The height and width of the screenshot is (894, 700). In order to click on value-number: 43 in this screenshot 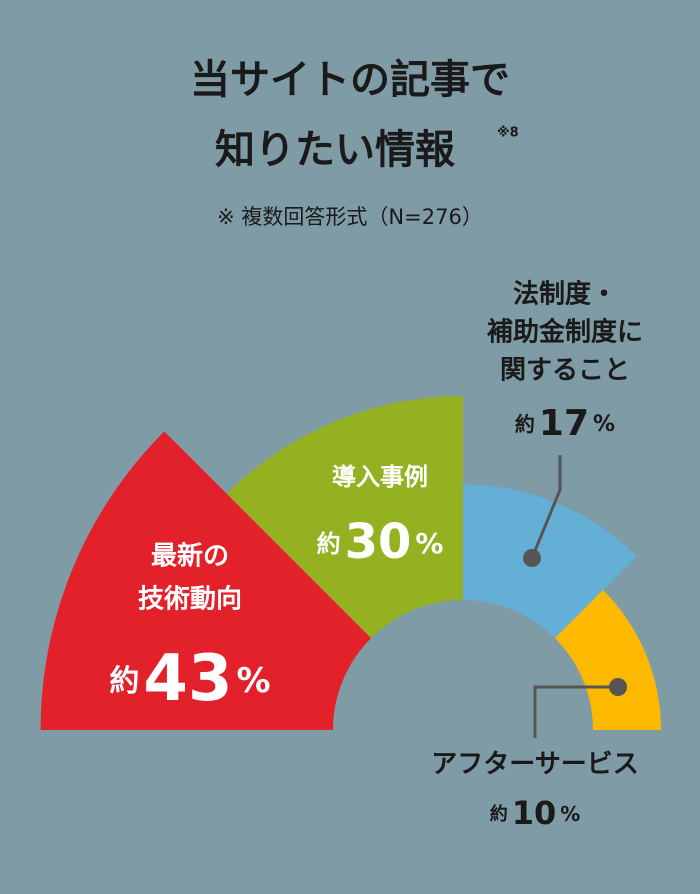, I will do `click(187, 679)`.